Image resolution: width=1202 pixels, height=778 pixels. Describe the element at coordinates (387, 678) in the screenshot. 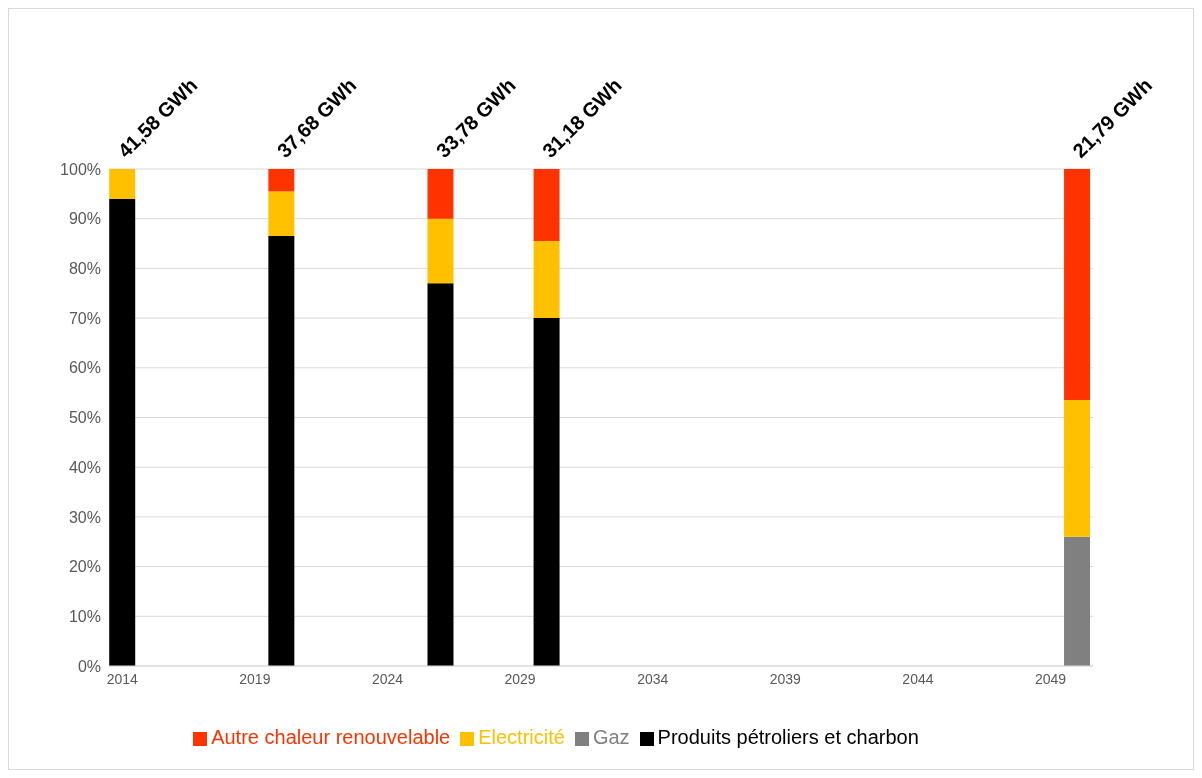

I see `x-tick-label: 2024` at that location.